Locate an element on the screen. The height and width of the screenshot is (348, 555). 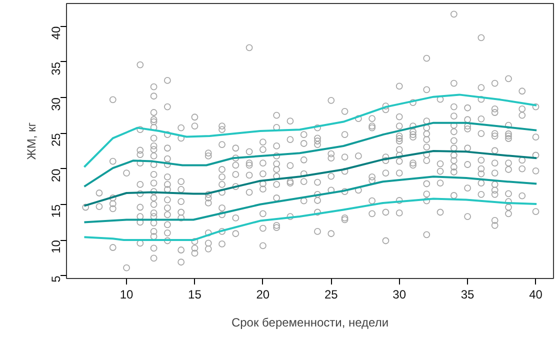
y-tick-label: 5 is located at coordinates (56, 278).